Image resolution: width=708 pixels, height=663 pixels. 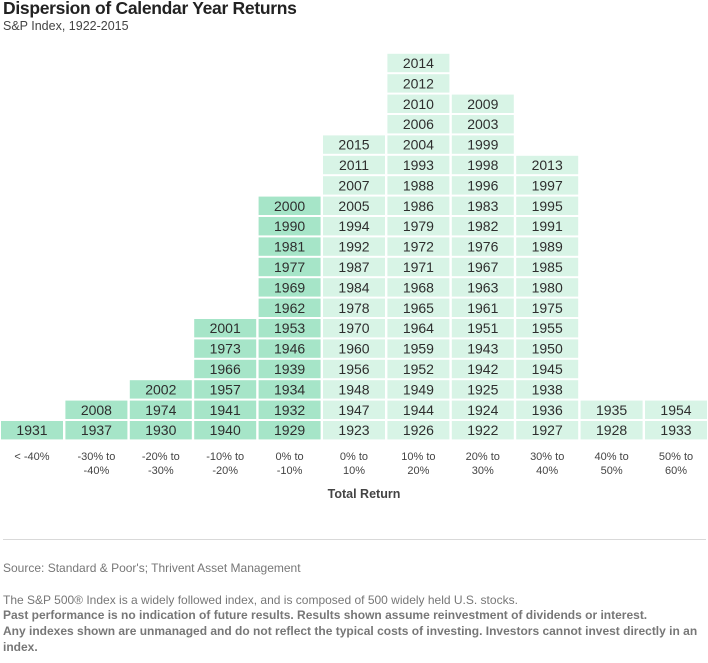 I want to click on year-cell: 1993, so click(x=418, y=165).